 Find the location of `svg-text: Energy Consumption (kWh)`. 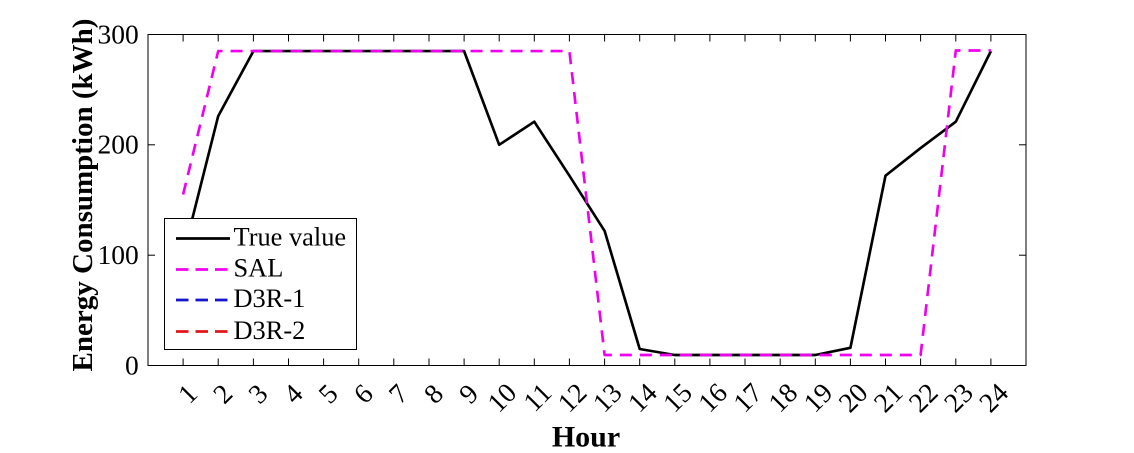

svg-text: Energy Consumption (kWh) is located at coordinates (83, 195).